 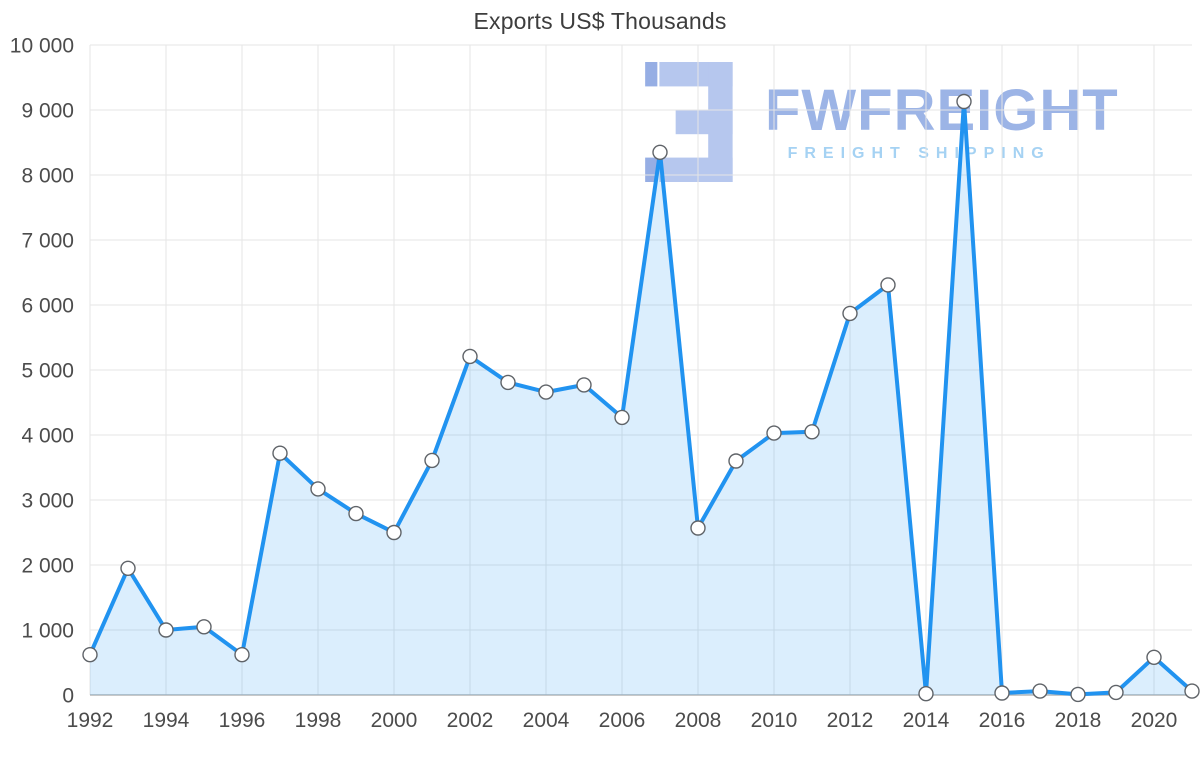 What do you see at coordinates (166, 630) in the screenshot?
I see `data-point-1994` at bounding box center [166, 630].